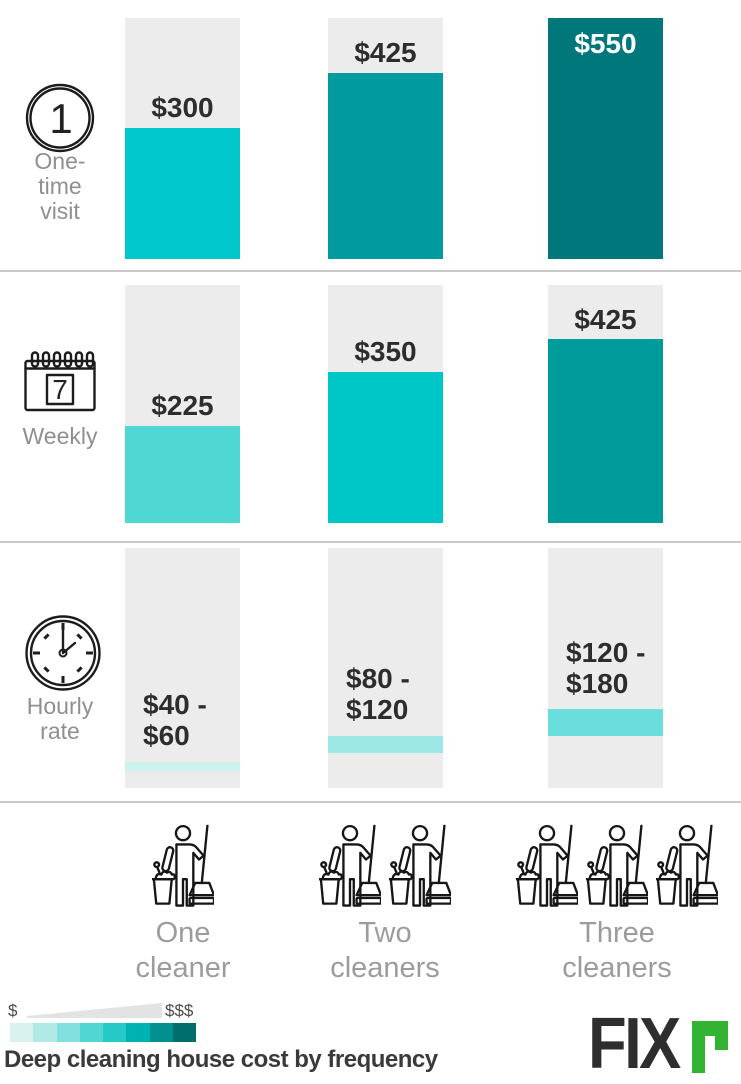 The image size is (741, 1084). What do you see at coordinates (94, 1010) in the screenshot?
I see `price-wedge-icon` at bounding box center [94, 1010].